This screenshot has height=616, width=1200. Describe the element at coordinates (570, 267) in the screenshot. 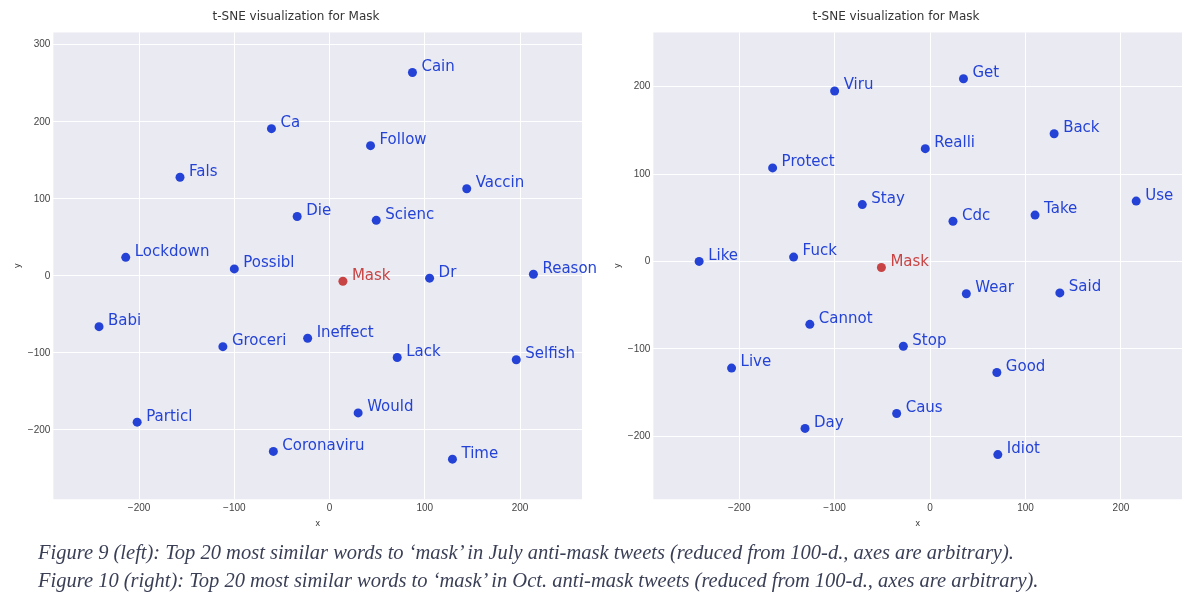

I see `data-label: Reason` at that location.